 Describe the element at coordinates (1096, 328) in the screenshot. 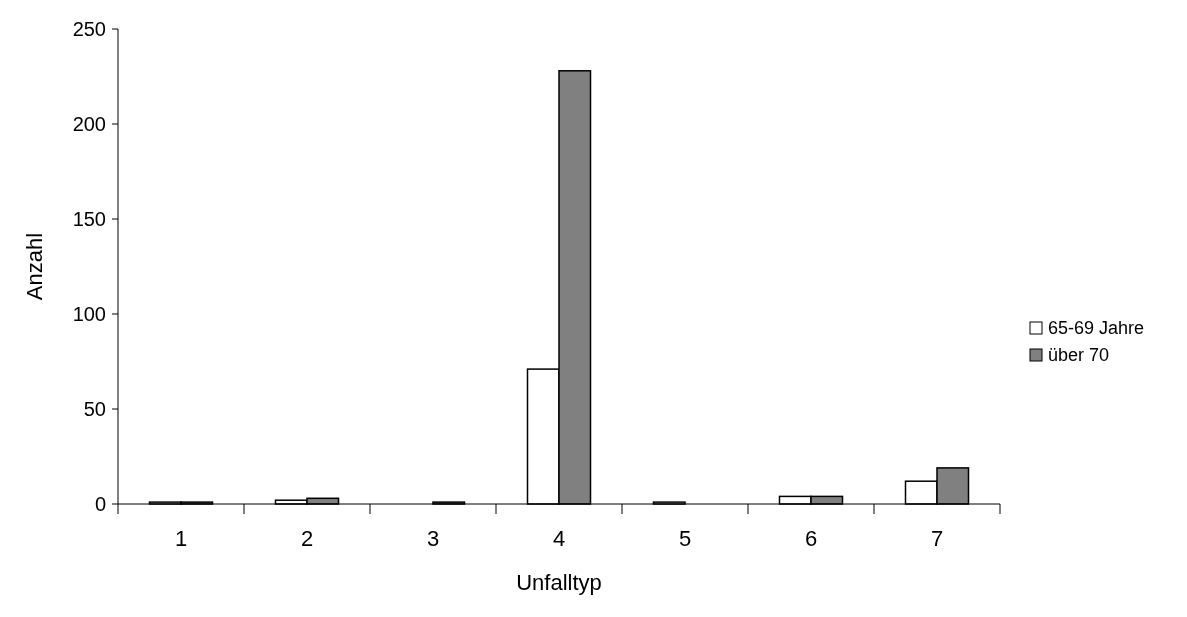

I see `legend-label: 65-69 Jahre` at that location.